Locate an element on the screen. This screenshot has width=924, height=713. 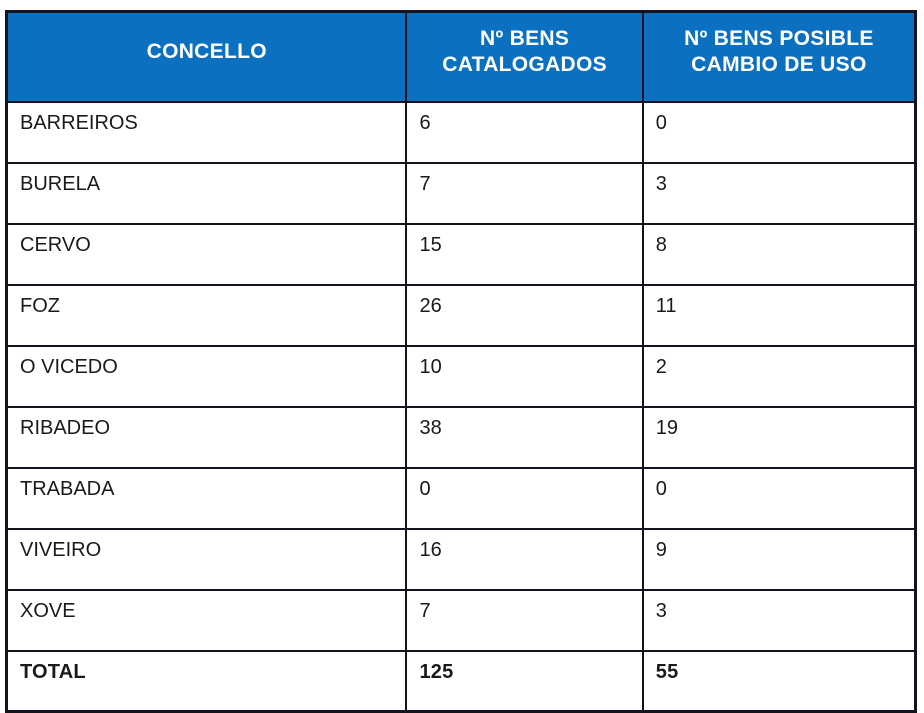
column-header-concello: CONCELLO is located at coordinates (206, 56).